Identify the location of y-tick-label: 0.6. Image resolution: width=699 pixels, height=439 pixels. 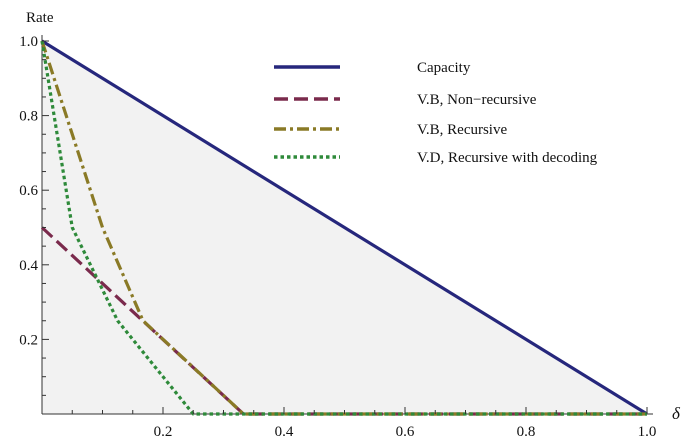
(28, 191).